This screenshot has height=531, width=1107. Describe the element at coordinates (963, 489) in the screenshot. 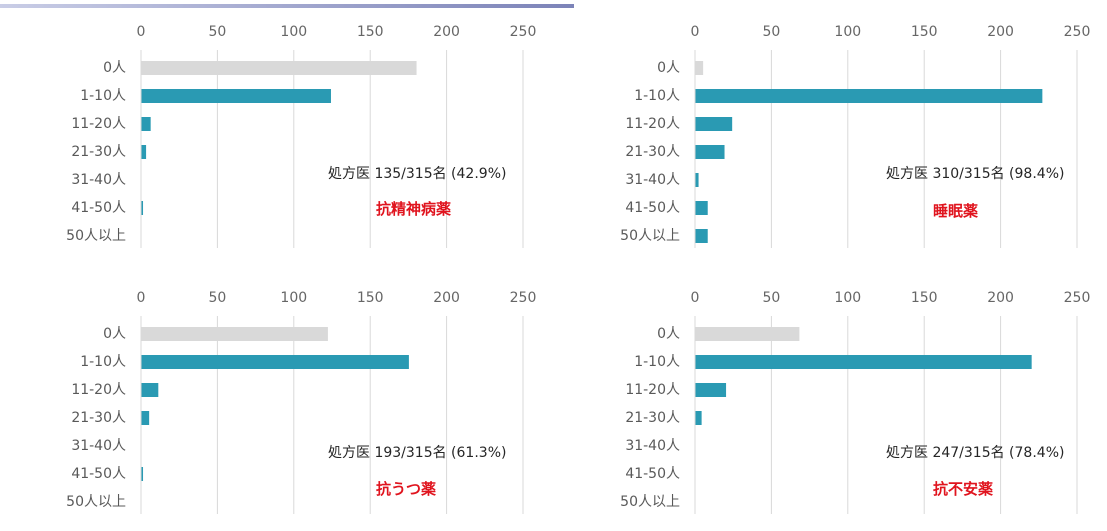

I see `drug-class-label: 抗不安薬` at that location.